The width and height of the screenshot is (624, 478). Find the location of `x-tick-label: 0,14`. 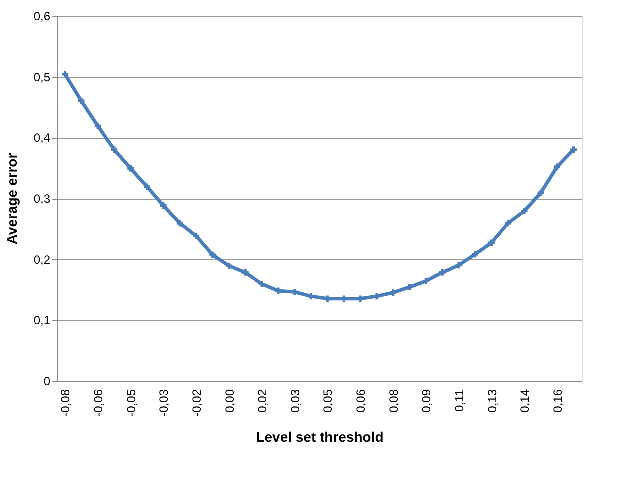

x-tick-label: 0,14 is located at coordinates (525, 401).